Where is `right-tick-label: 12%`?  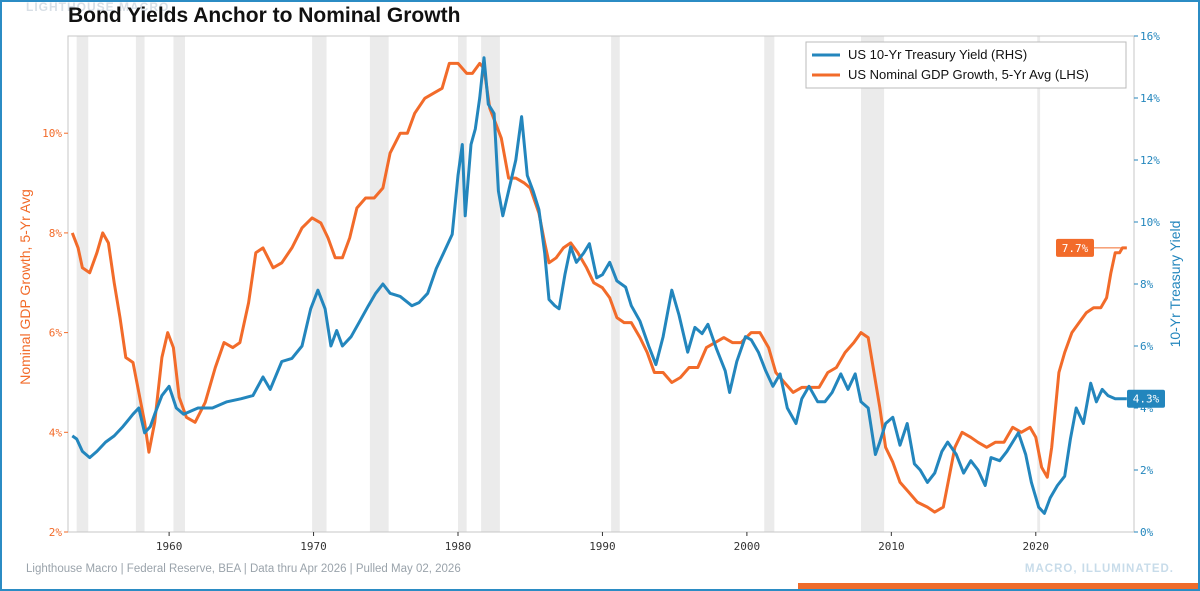
right-tick-label: 12% is located at coordinates (1150, 160).